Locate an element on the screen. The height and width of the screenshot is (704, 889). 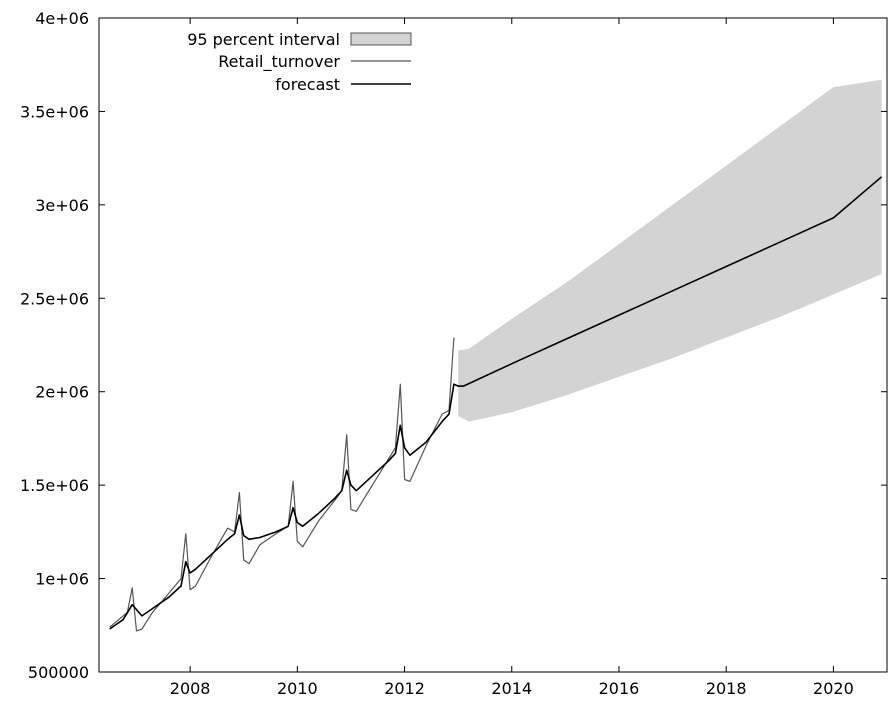
x-tick-label: 2016 is located at coordinates (619, 688).